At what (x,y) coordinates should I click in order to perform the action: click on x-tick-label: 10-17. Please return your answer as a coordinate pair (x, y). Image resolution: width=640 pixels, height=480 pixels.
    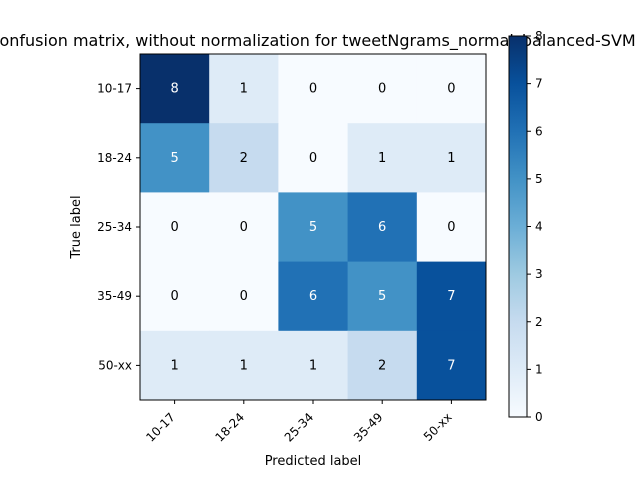
    Looking at the image, I should click on (160, 427).